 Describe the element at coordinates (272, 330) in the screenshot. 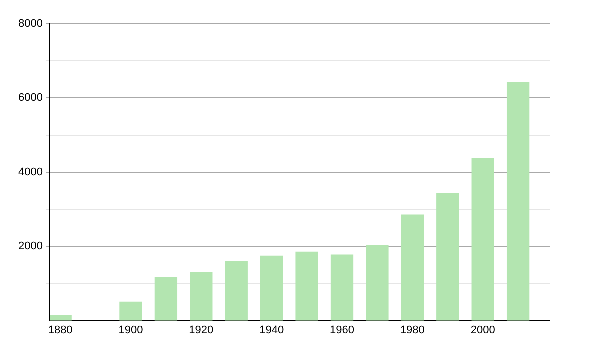

I see `x-tick-label: 1940` at that location.